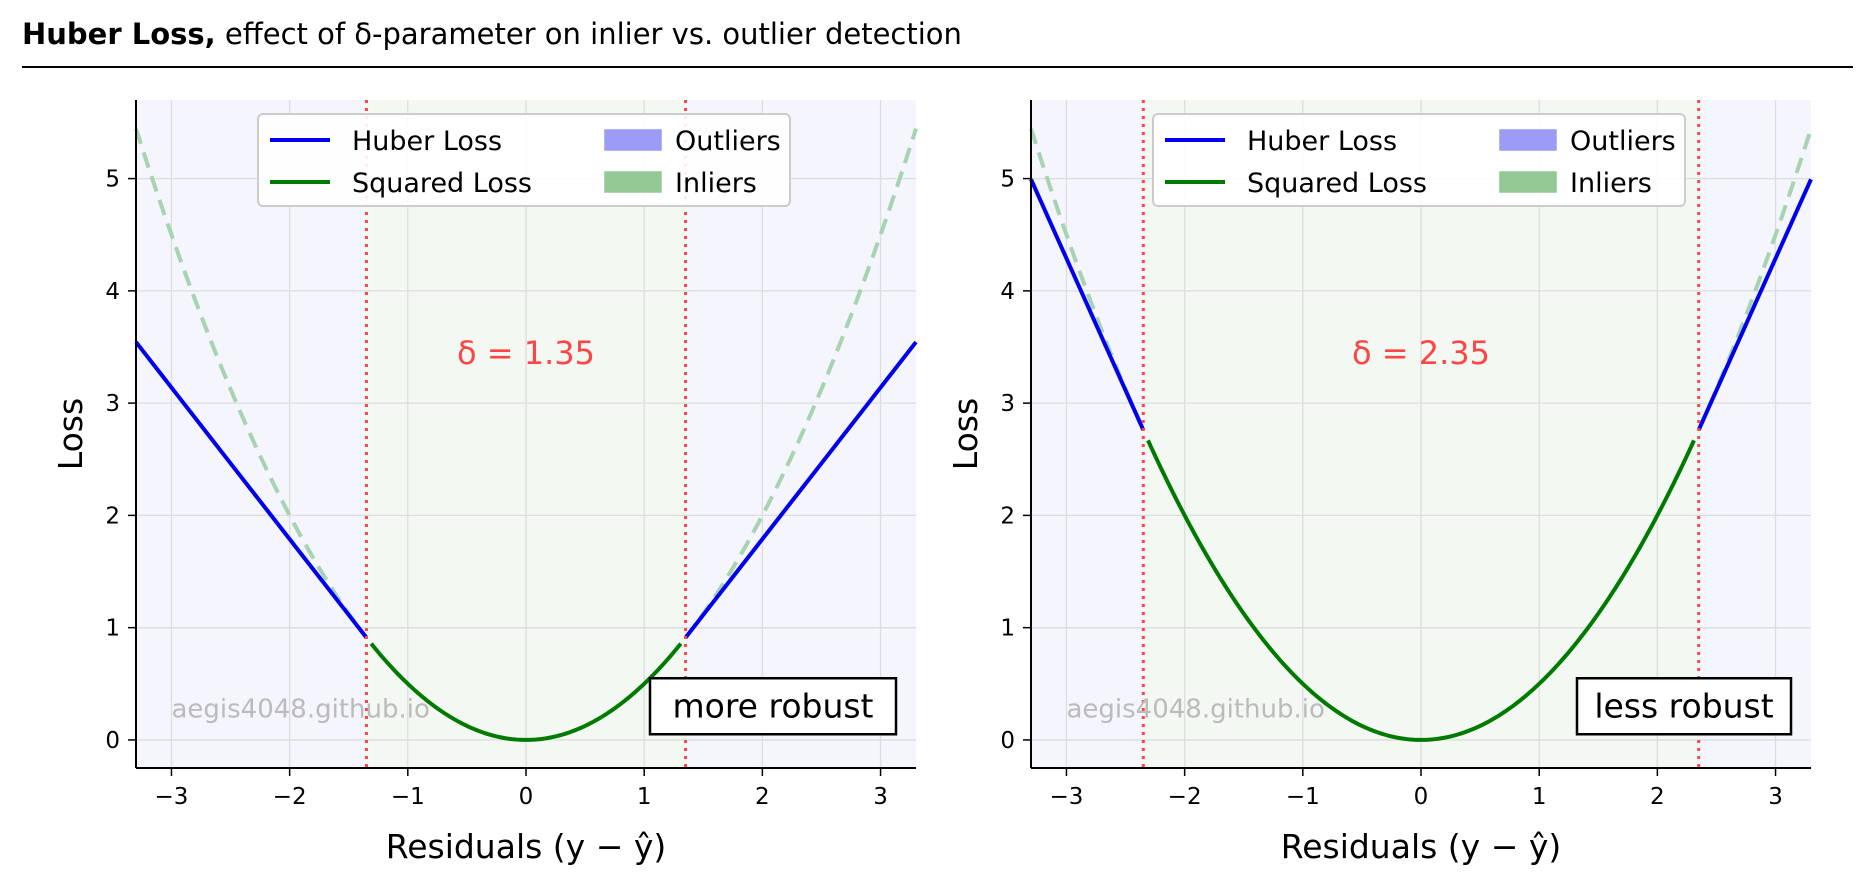 This screenshot has width=1875, height=886. What do you see at coordinates (937, 67) in the screenshot?
I see `header-divider` at bounding box center [937, 67].